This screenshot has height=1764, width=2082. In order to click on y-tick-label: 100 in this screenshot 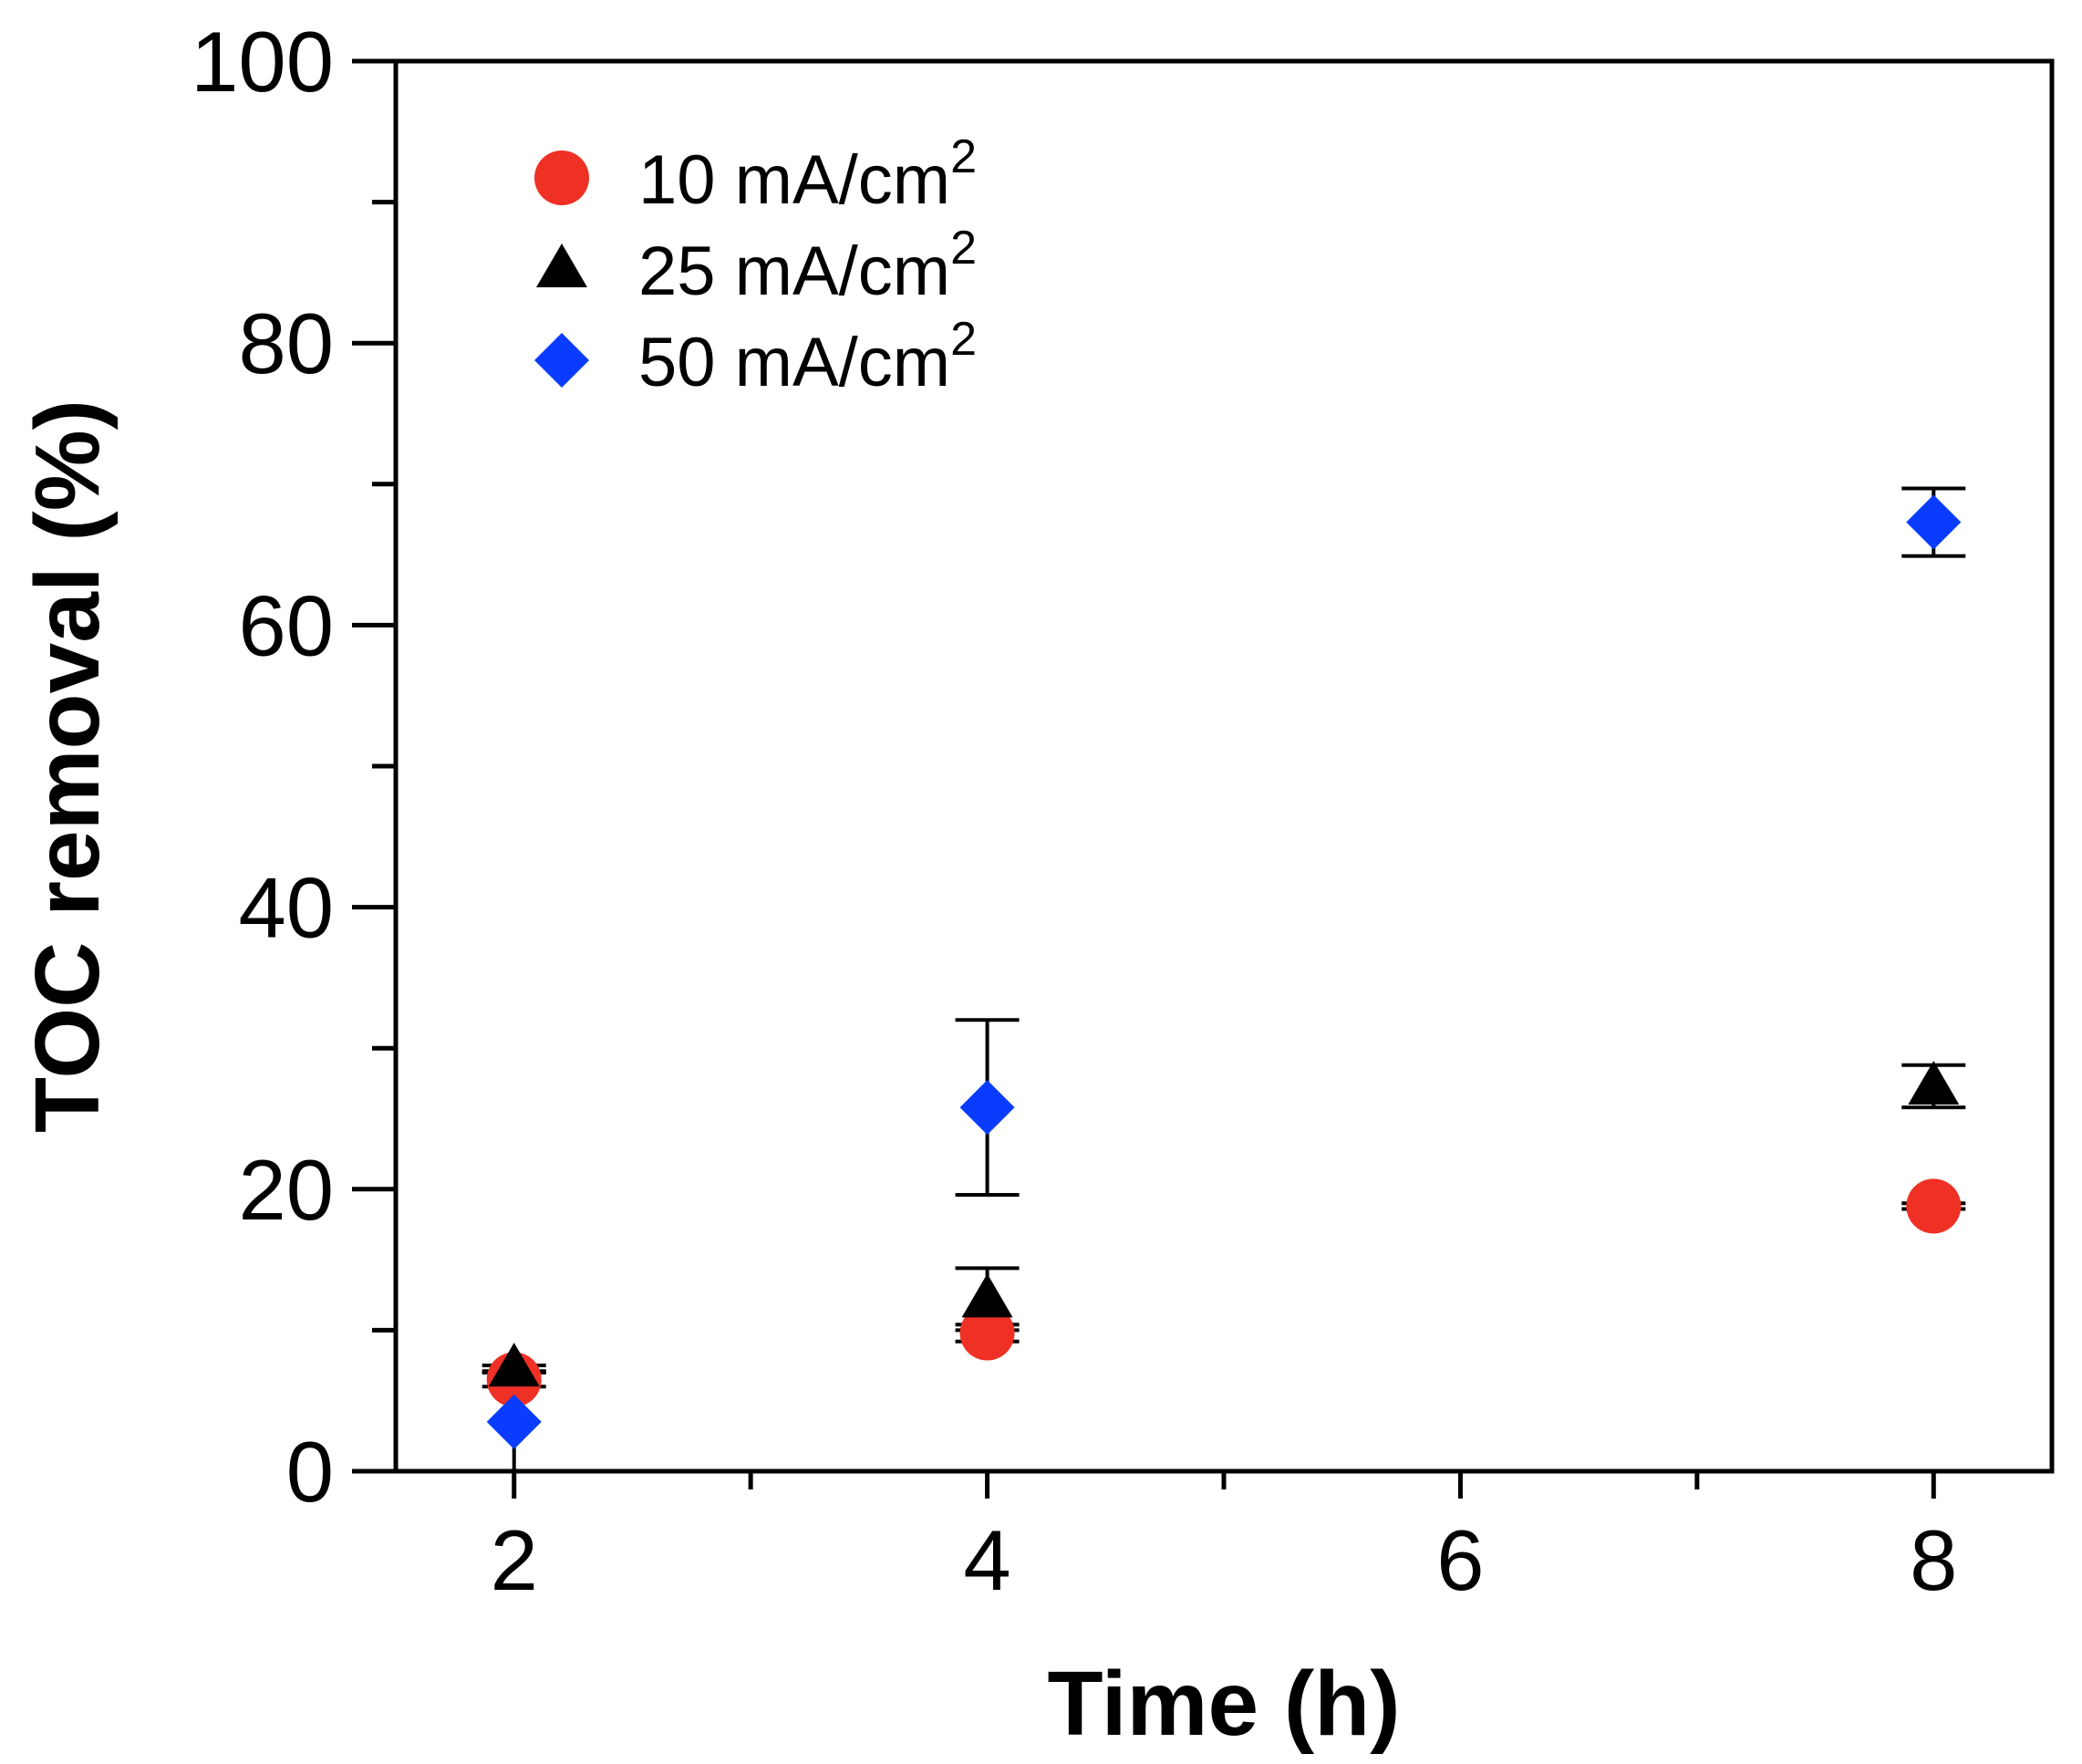, I will do `click(262, 61)`.